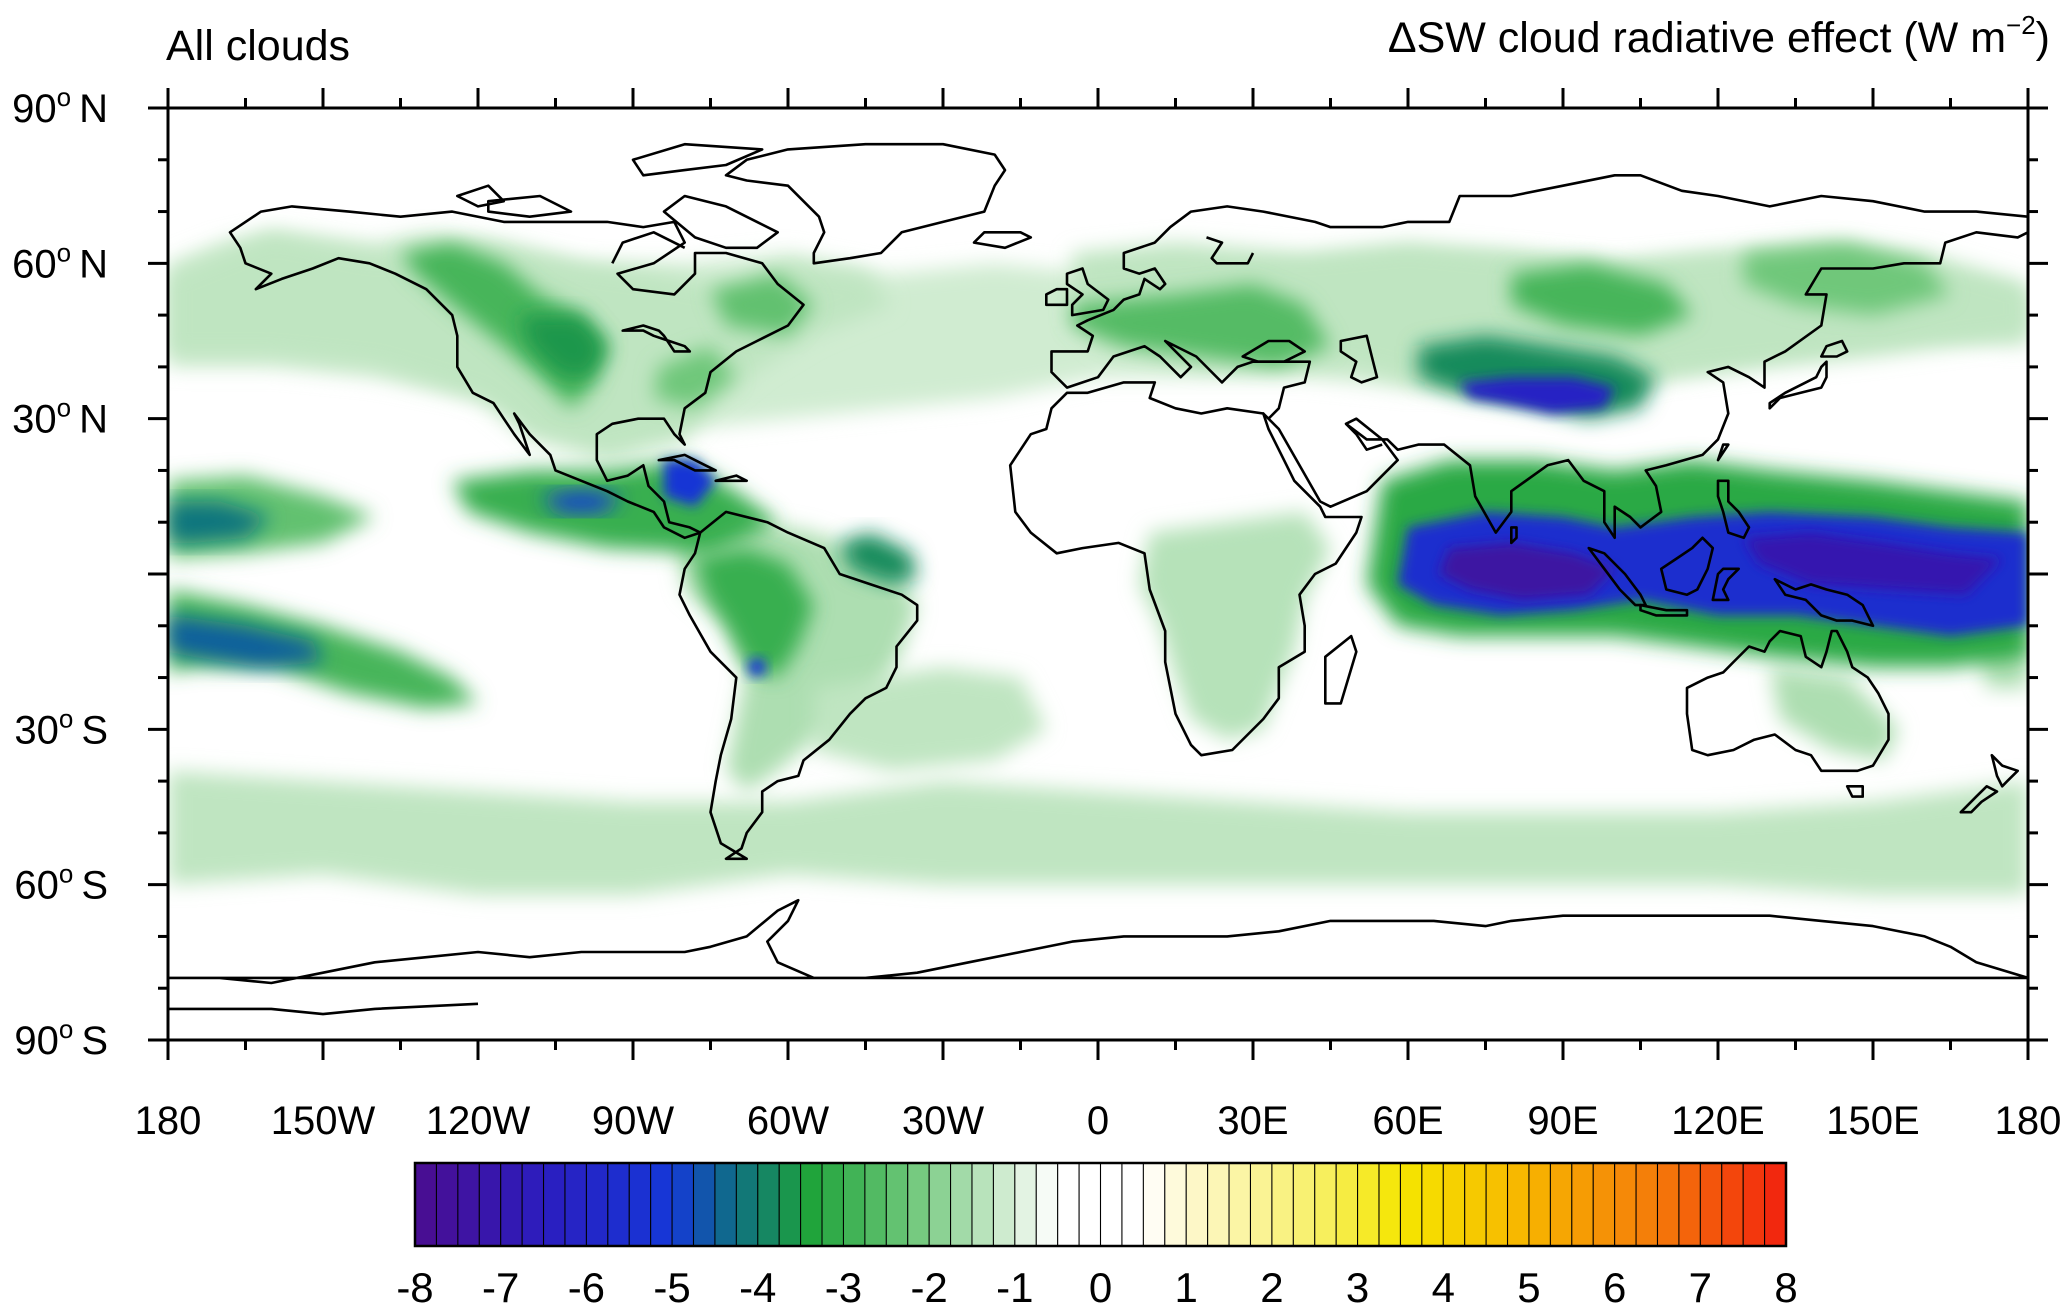  What do you see at coordinates (656, 338) in the screenshot?
I see `coastline-great-lakes` at bounding box center [656, 338].